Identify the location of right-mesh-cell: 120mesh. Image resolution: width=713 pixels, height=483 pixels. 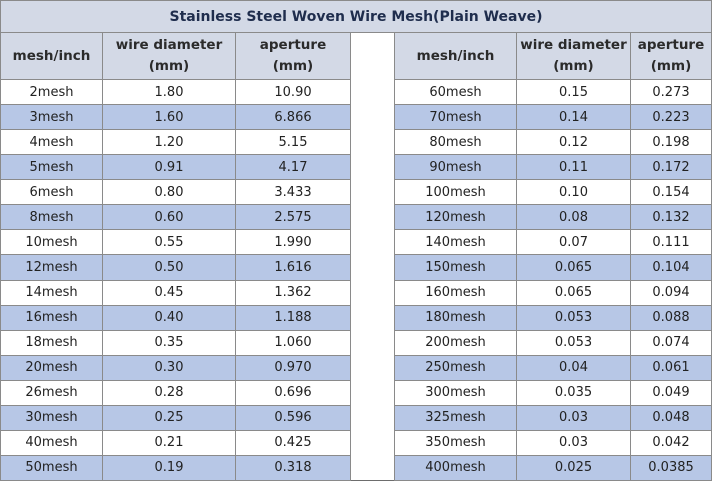
(455, 217).